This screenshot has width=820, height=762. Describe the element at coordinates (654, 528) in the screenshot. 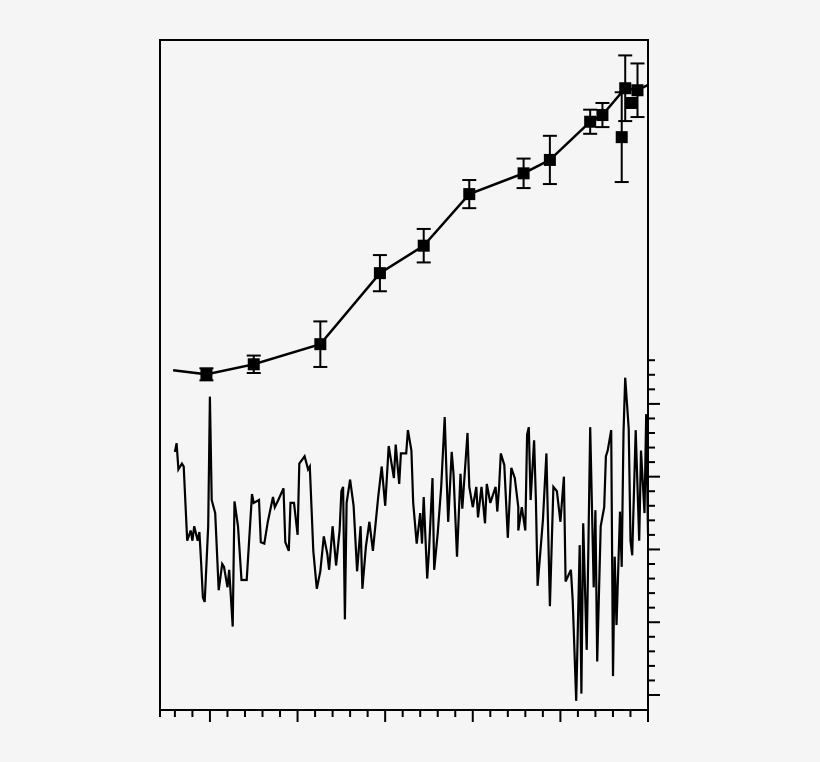

I see `right-y-axis-ticks` at that location.